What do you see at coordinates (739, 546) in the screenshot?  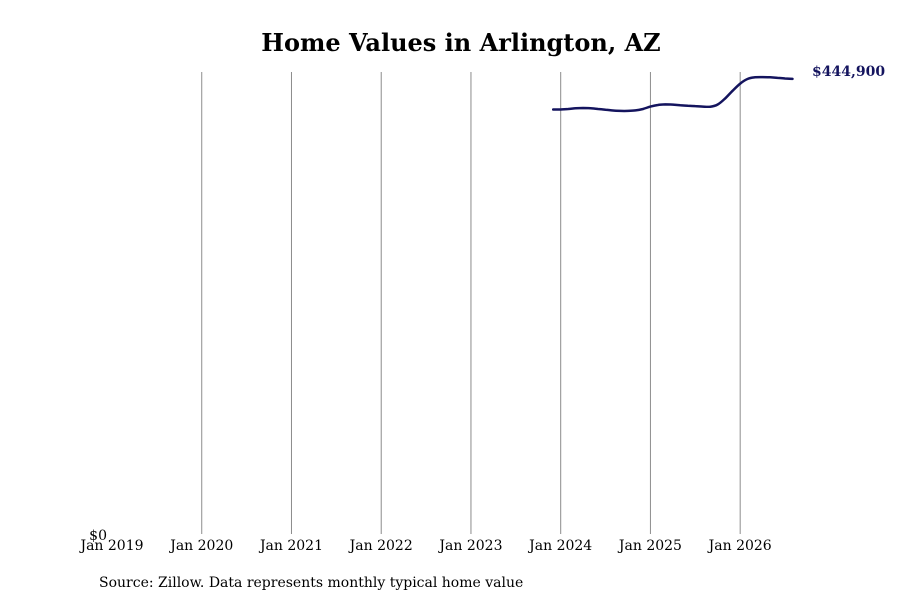 I see `x-tick-label: Jan 2026` at bounding box center [739, 546].